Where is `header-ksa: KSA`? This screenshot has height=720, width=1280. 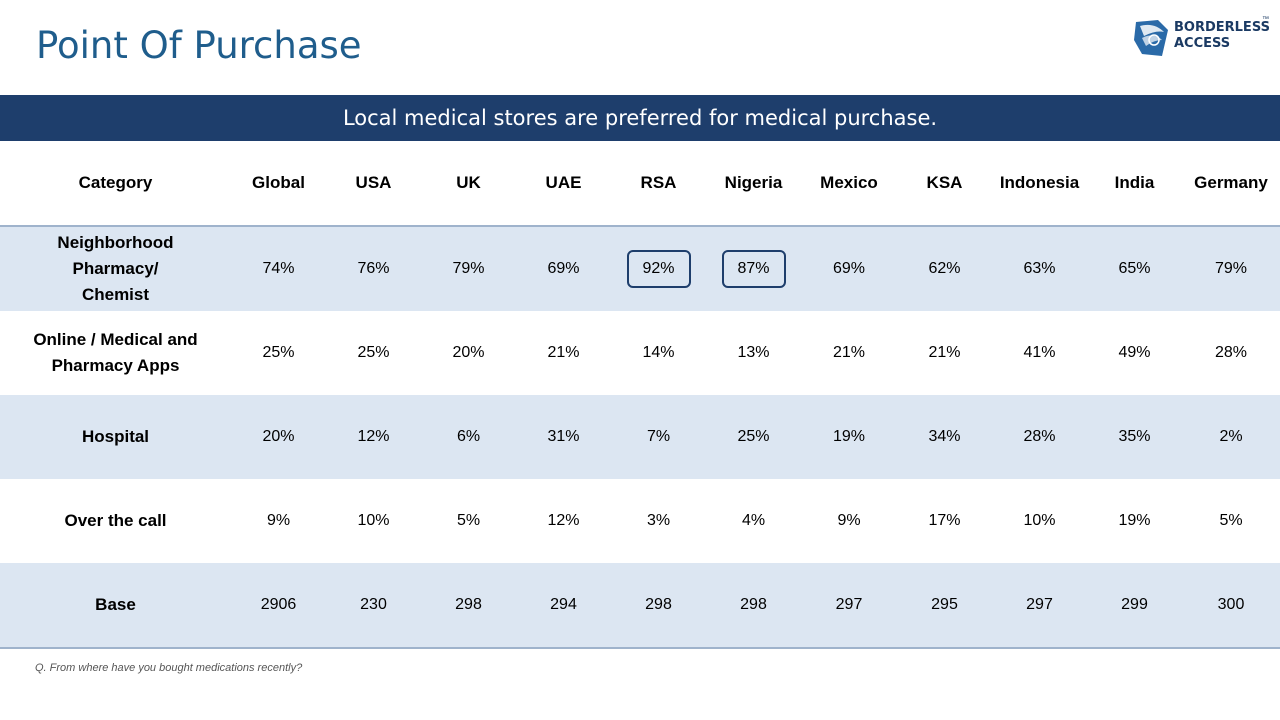 header-ksa: KSA is located at coordinates (944, 184).